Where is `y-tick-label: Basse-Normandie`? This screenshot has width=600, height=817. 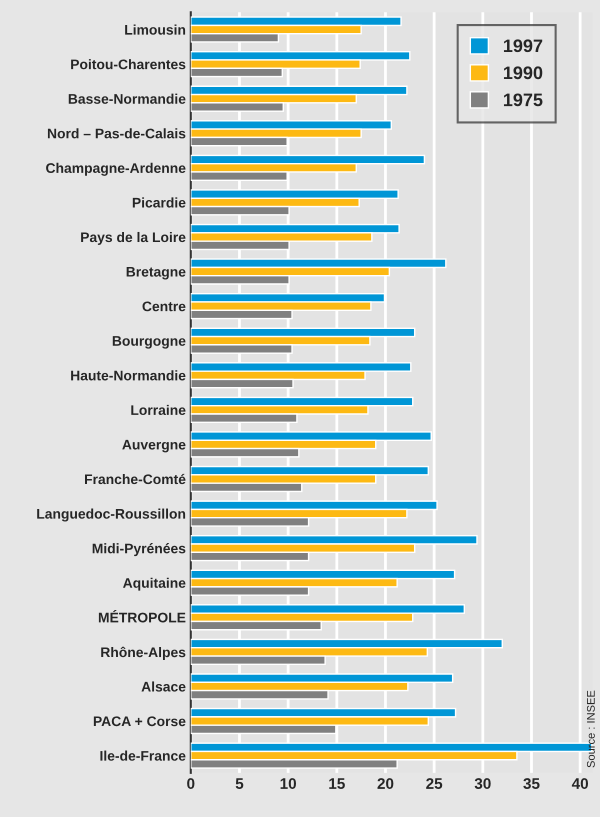 y-tick-label: Basse-Normandie is located at coordinates (127, 99).